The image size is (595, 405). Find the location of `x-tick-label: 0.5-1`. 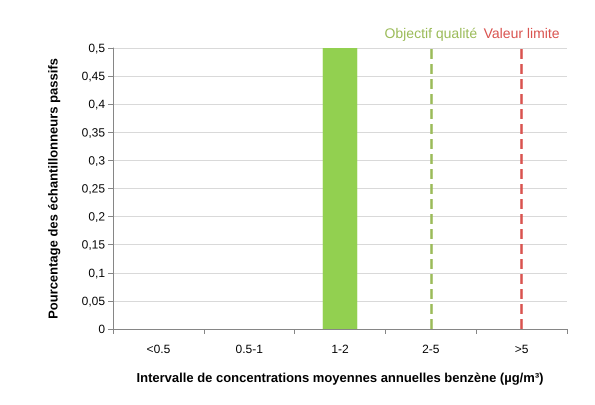

x-tick-label: 0.5-1 is located at coordinates (250, 349).